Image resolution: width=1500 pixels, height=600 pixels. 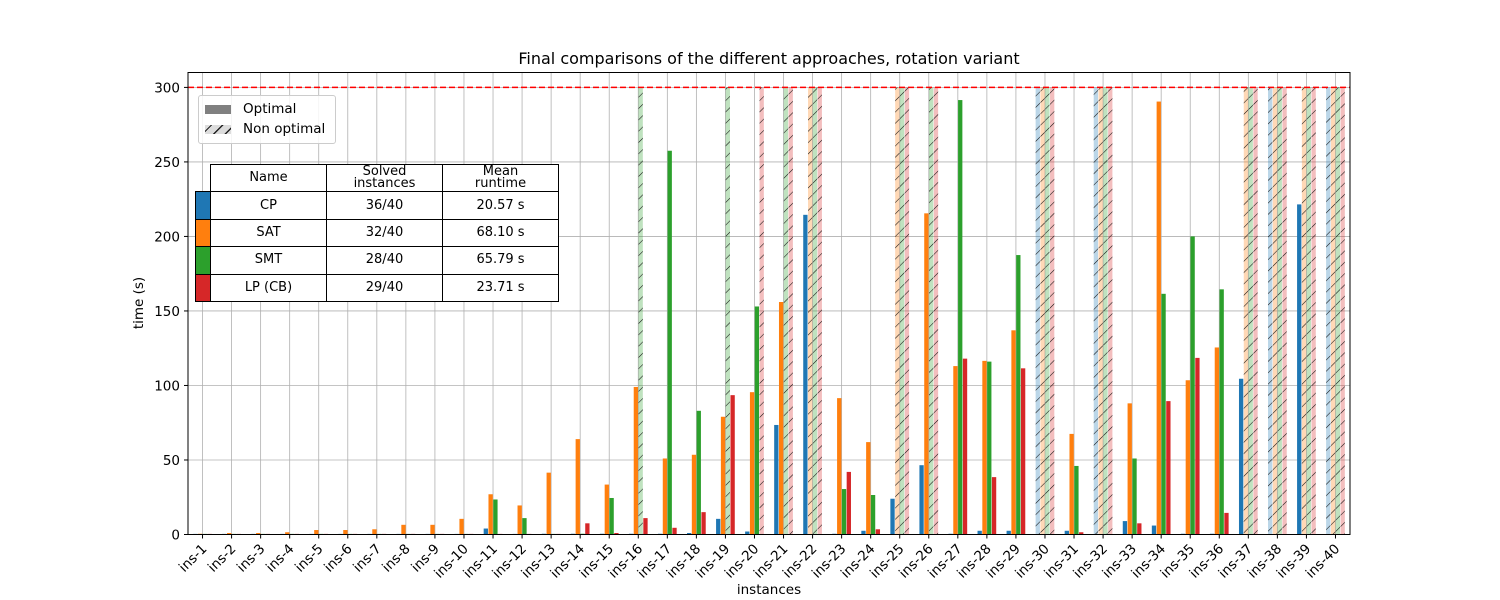 What do you see at coordinates (338, 558) in the screenshot?
I see `x-tick-label: ins-6` at bounding box center [338, 558].